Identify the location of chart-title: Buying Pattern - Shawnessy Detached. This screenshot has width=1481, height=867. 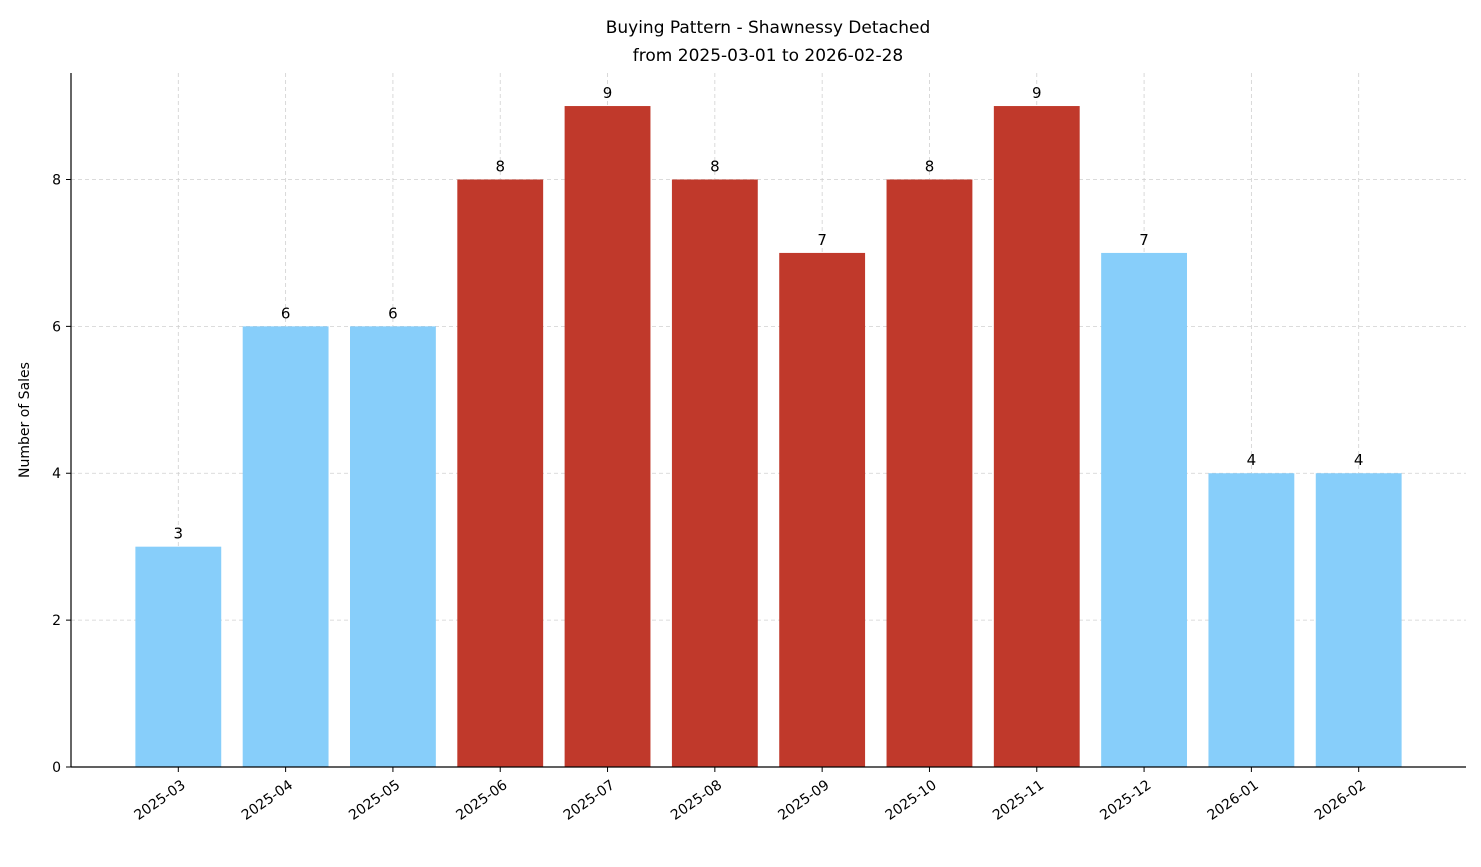
(768, 28).